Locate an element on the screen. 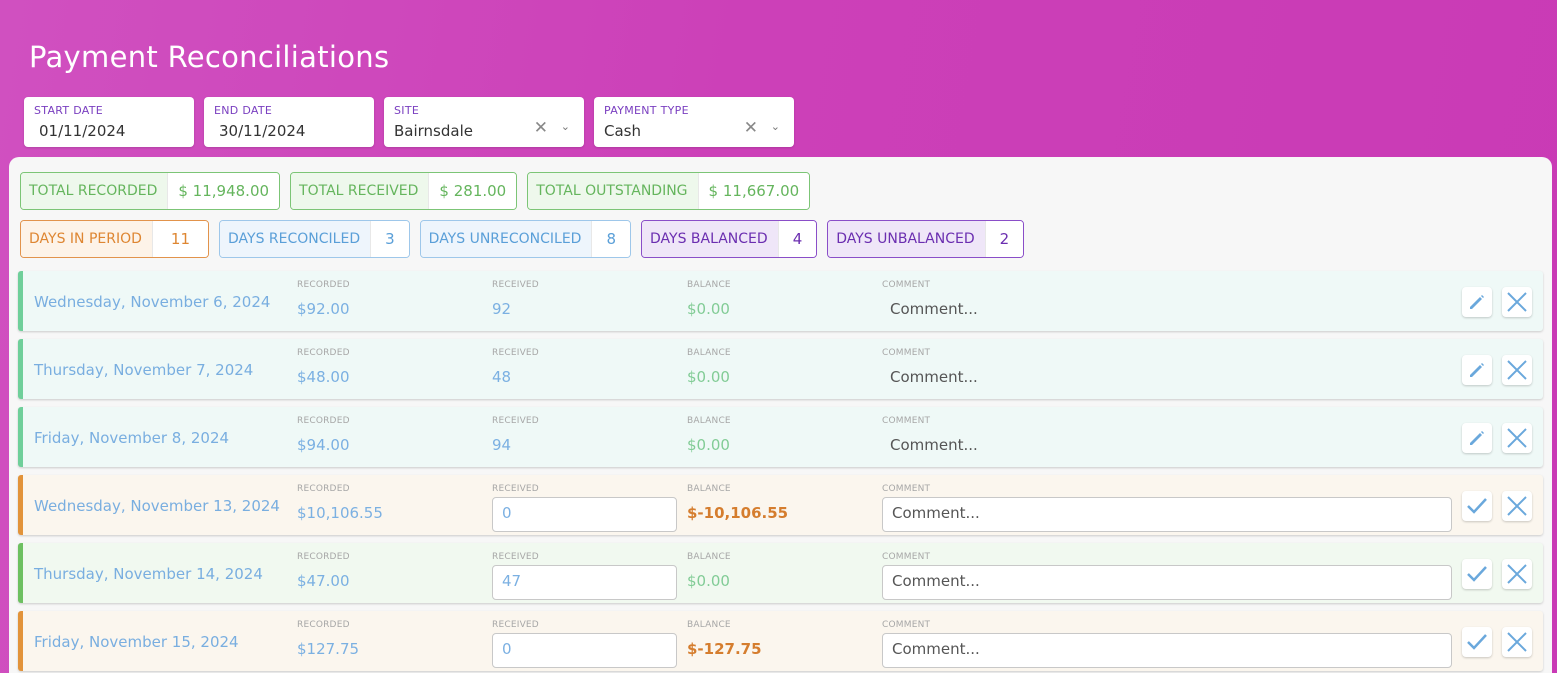 Image resolution: width=1557 pixels, height=673 pixels. payment-type-label: PAYMENT TYPE is located at coordinates (646, 110).